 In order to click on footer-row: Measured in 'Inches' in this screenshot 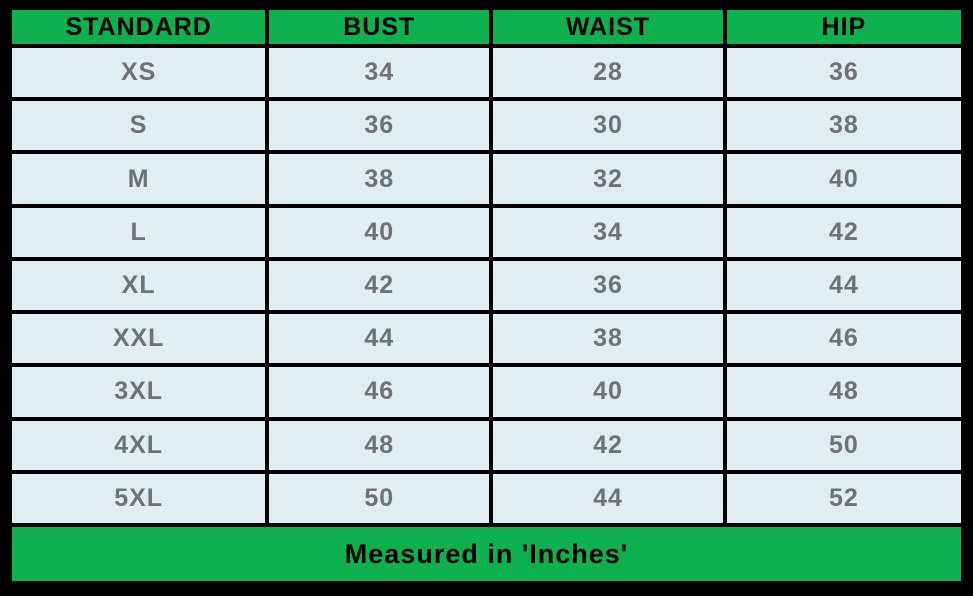, I will do `click(486, 554)`.